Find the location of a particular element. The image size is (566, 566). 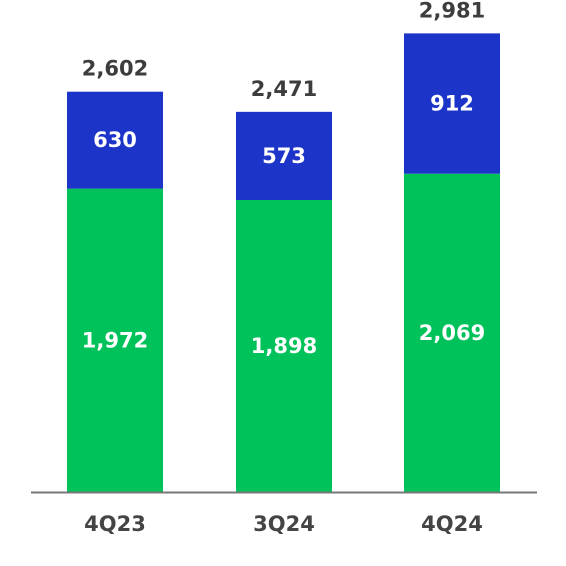

bar-segment-3q24-s1 is located at coordinates (284, 155).